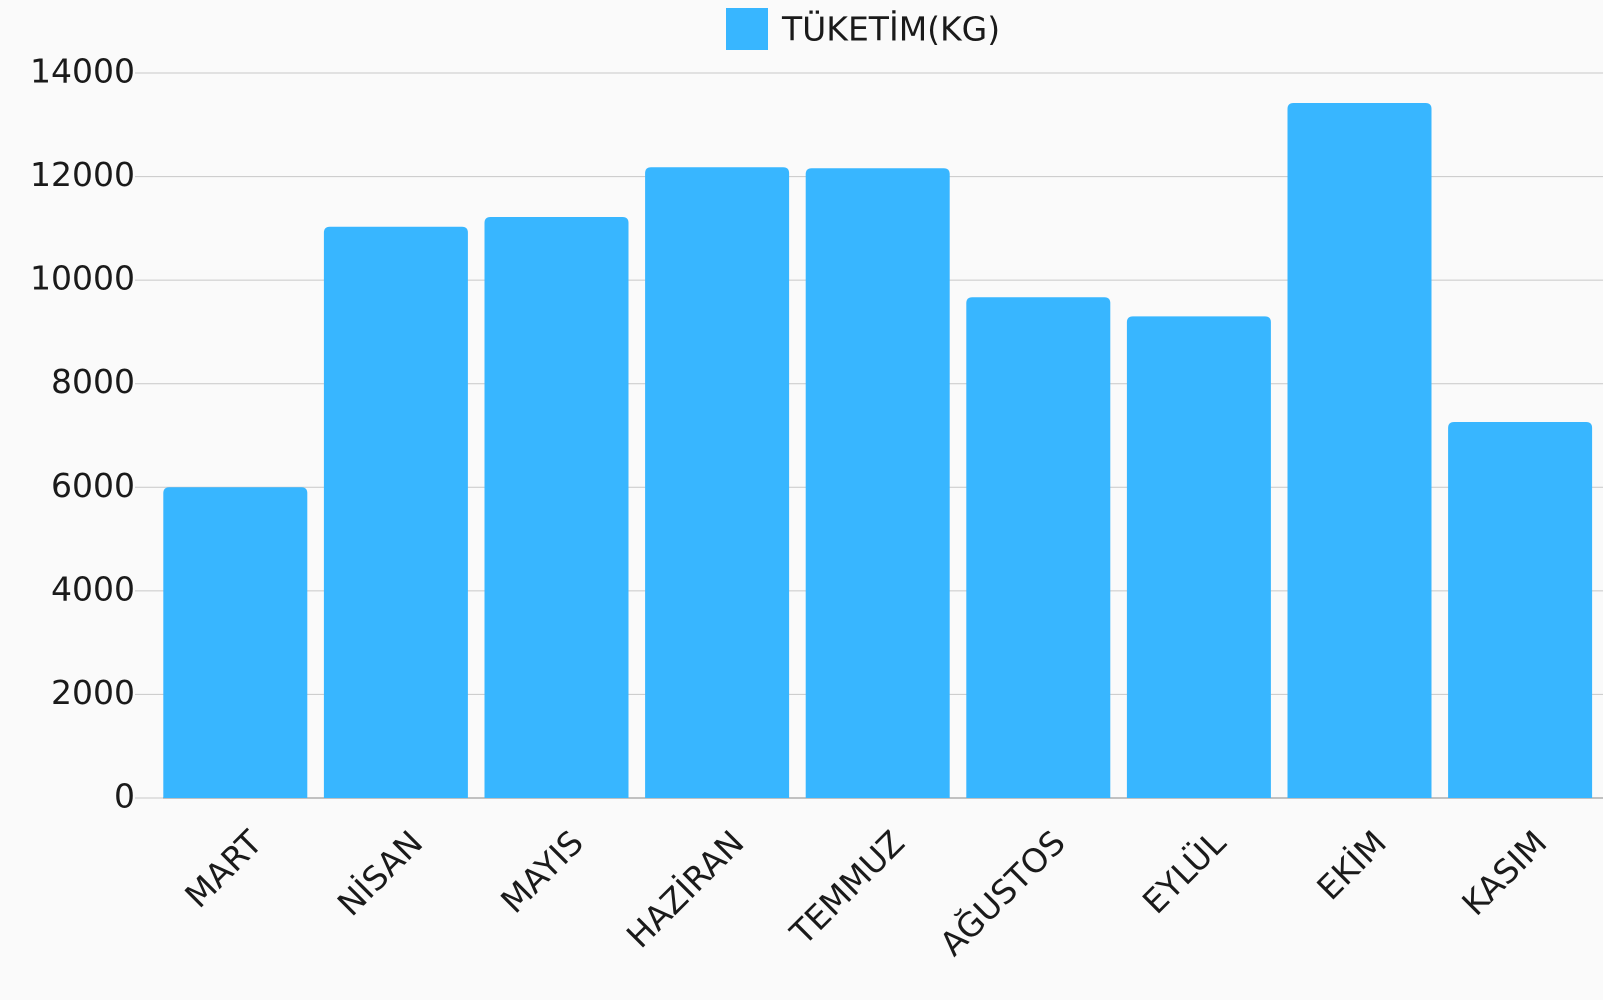  I want to click on y-tick-label: 4000, so click(93, 588).